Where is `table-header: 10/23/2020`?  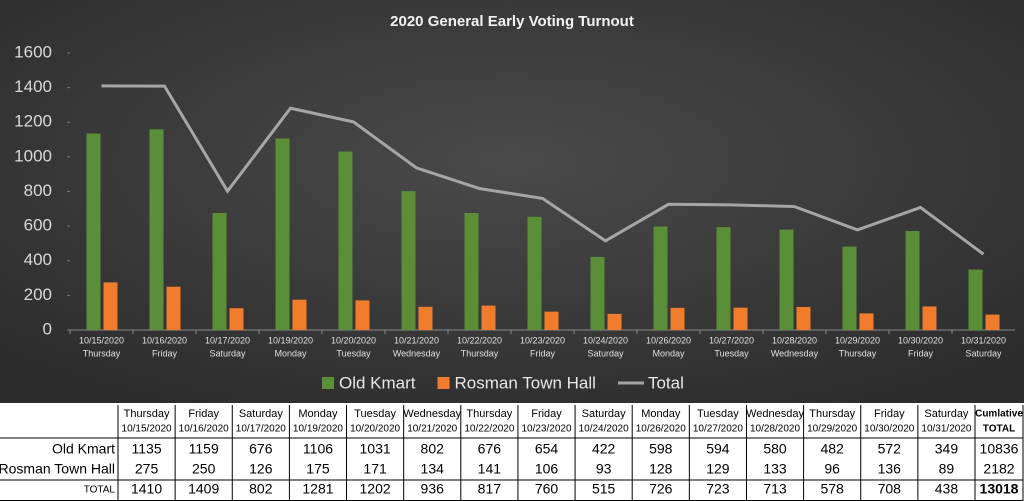 table-header: 10/23/2020 is located at coordinates (546, 429).